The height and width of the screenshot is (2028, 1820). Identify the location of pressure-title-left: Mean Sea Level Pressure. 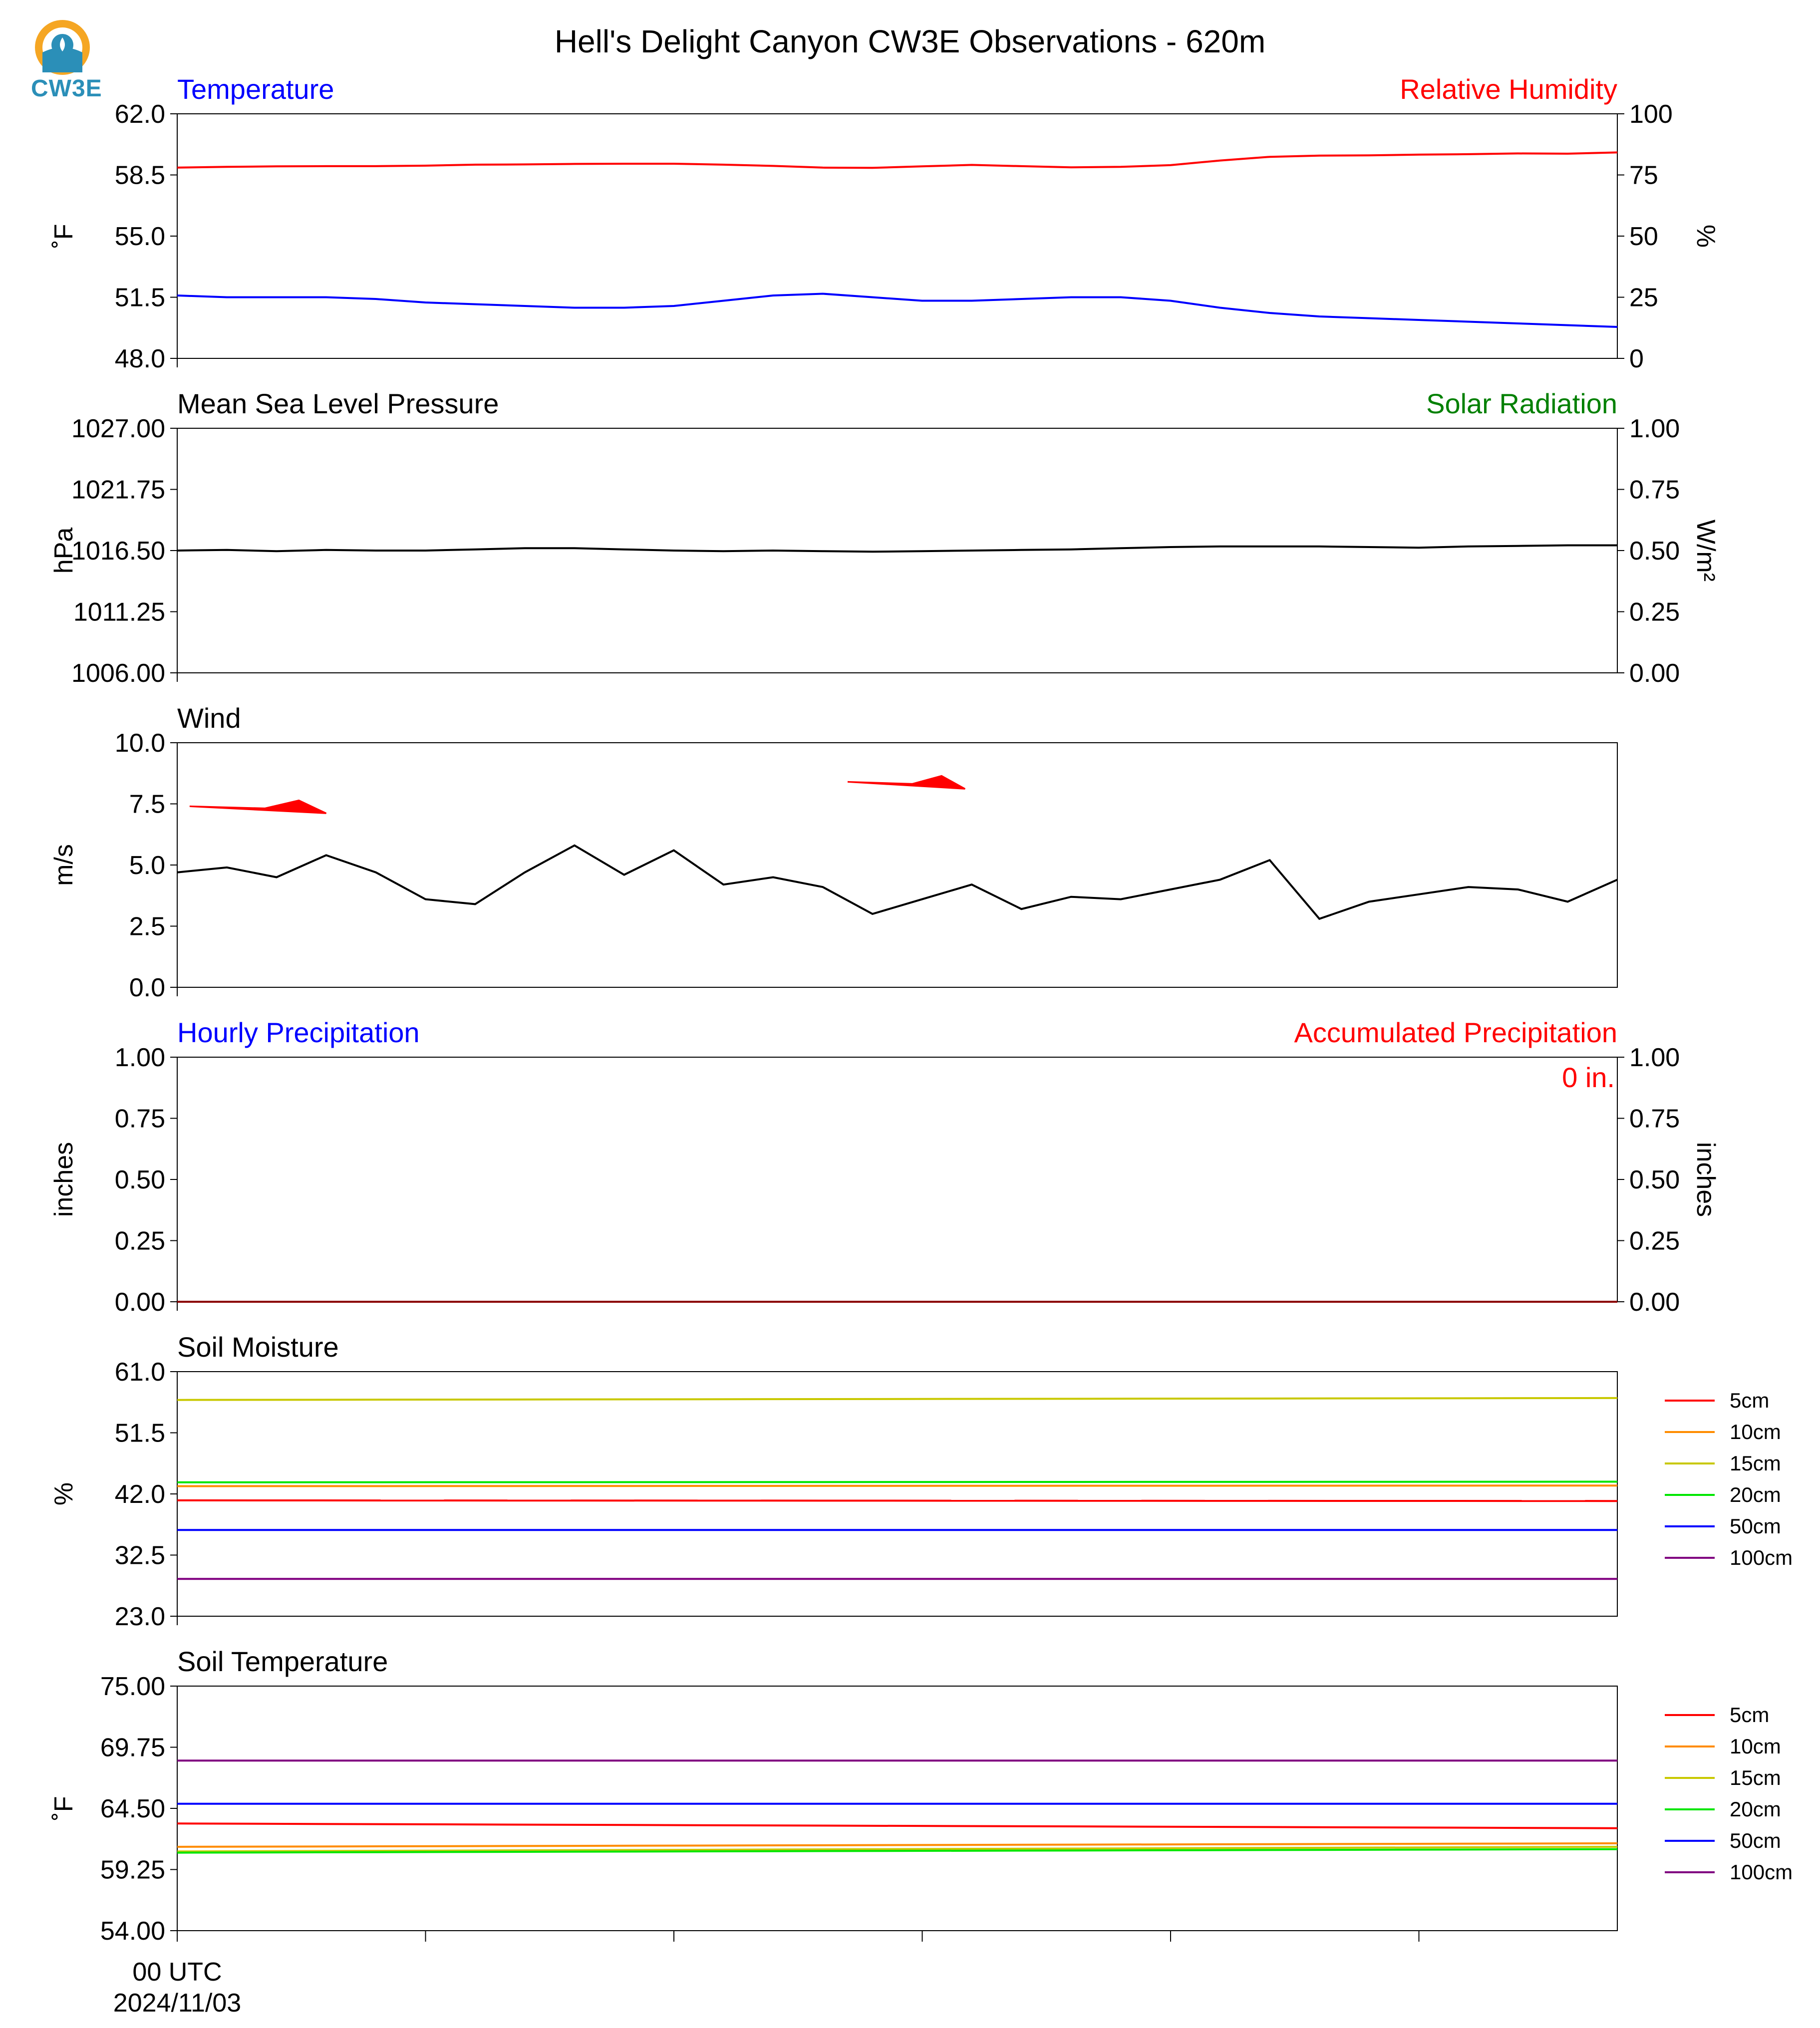
(338, 403).